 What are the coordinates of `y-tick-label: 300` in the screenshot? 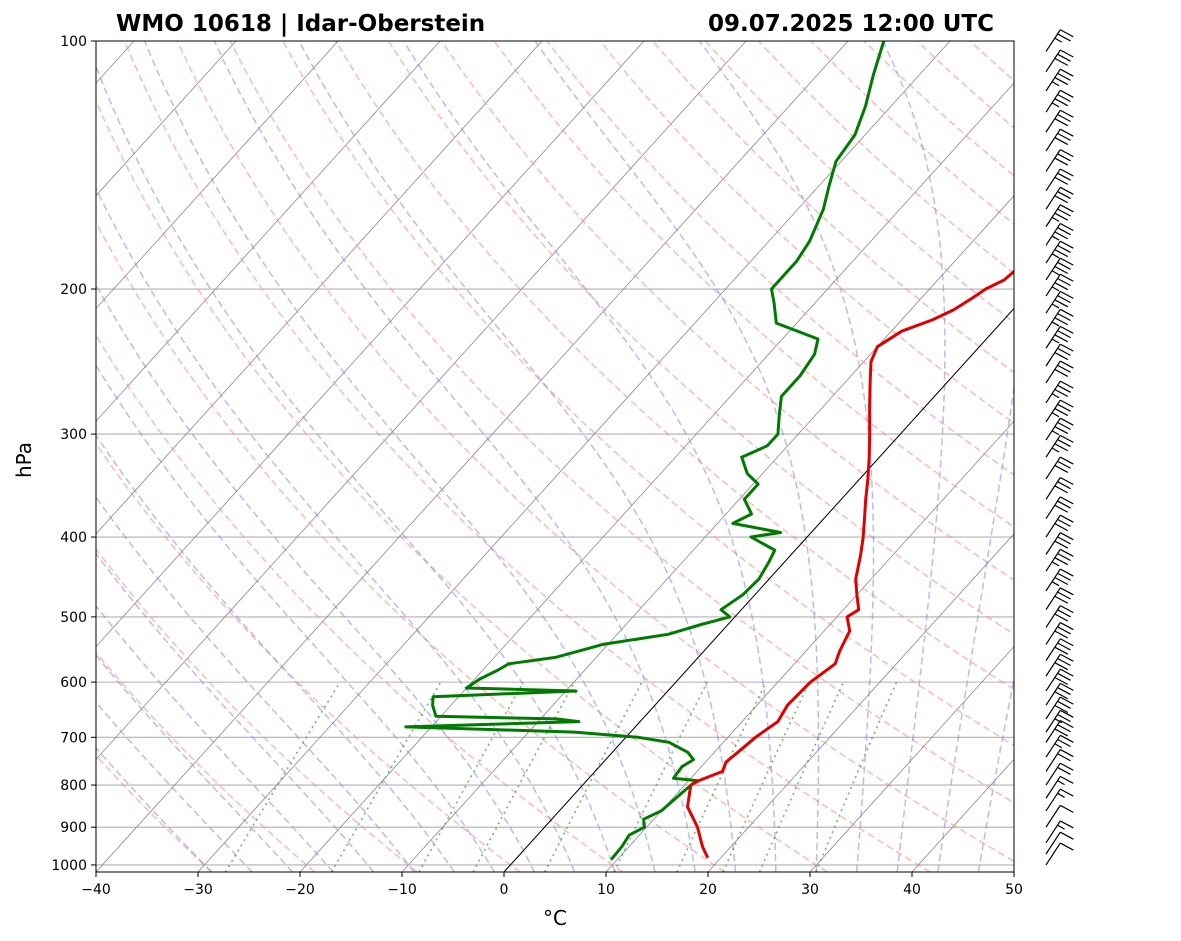 It's located at (73, 435).